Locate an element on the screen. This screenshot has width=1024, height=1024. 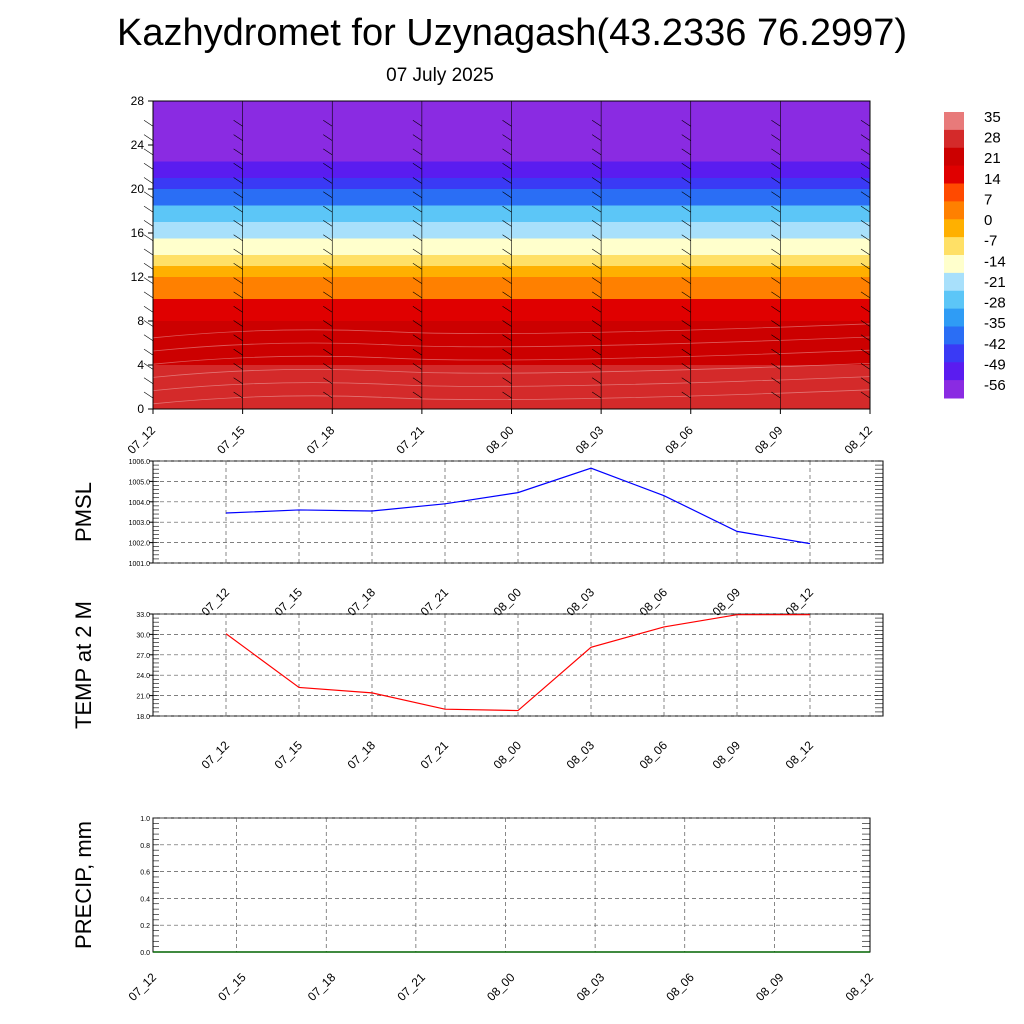
x-tick-label: 07_12 is located at coordinates (142, 440).